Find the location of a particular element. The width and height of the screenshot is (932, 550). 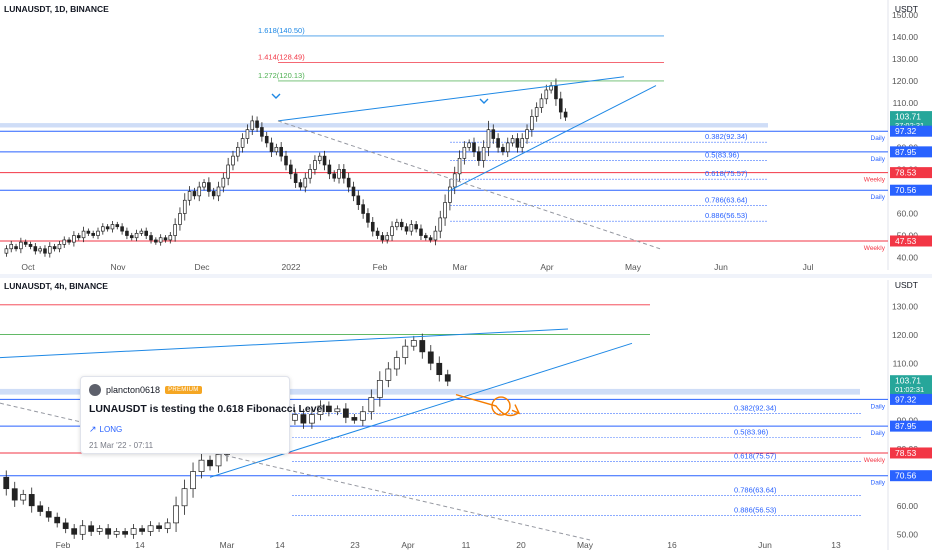

x-tick-label: Mar is located at coordinates (460, 267).